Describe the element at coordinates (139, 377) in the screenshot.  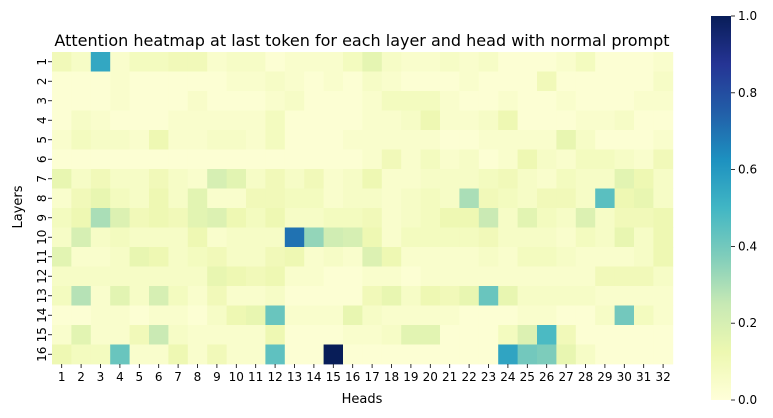
I see `x-tick-label: 5` at that location.